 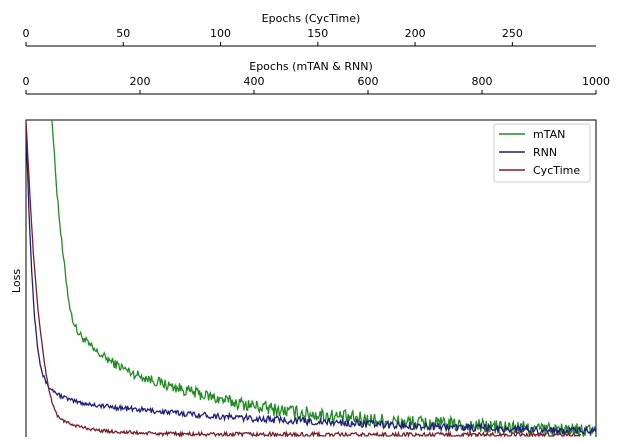 I want to click on legend-label-cyctime: CycTime, so click(x=556, y=170).